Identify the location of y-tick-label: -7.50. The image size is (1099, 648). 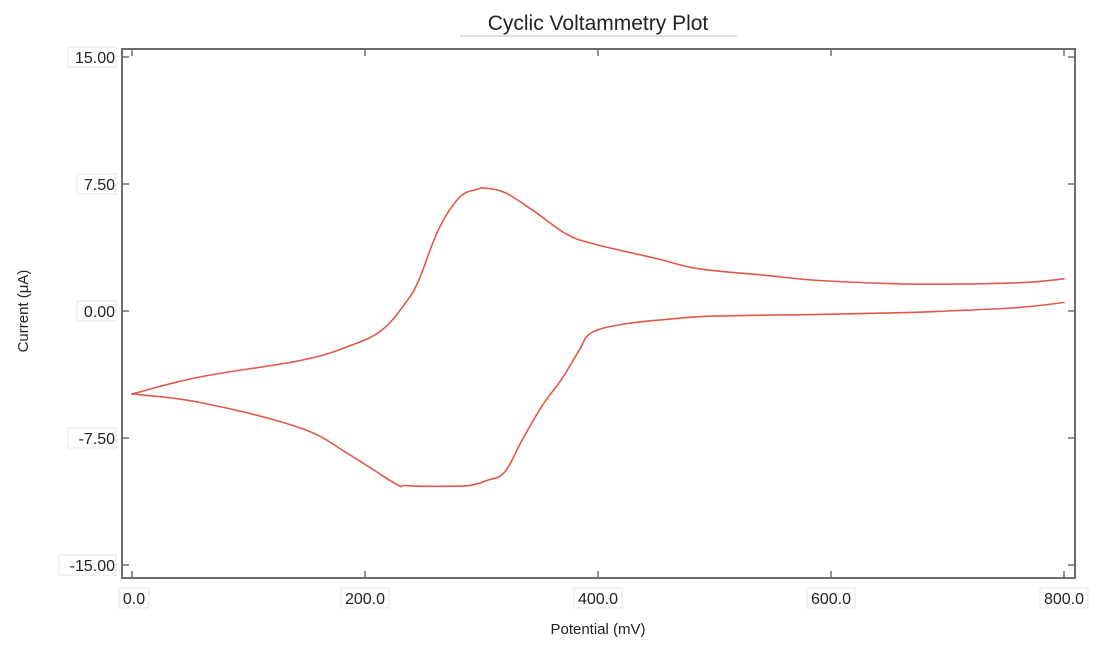
(97, 439).